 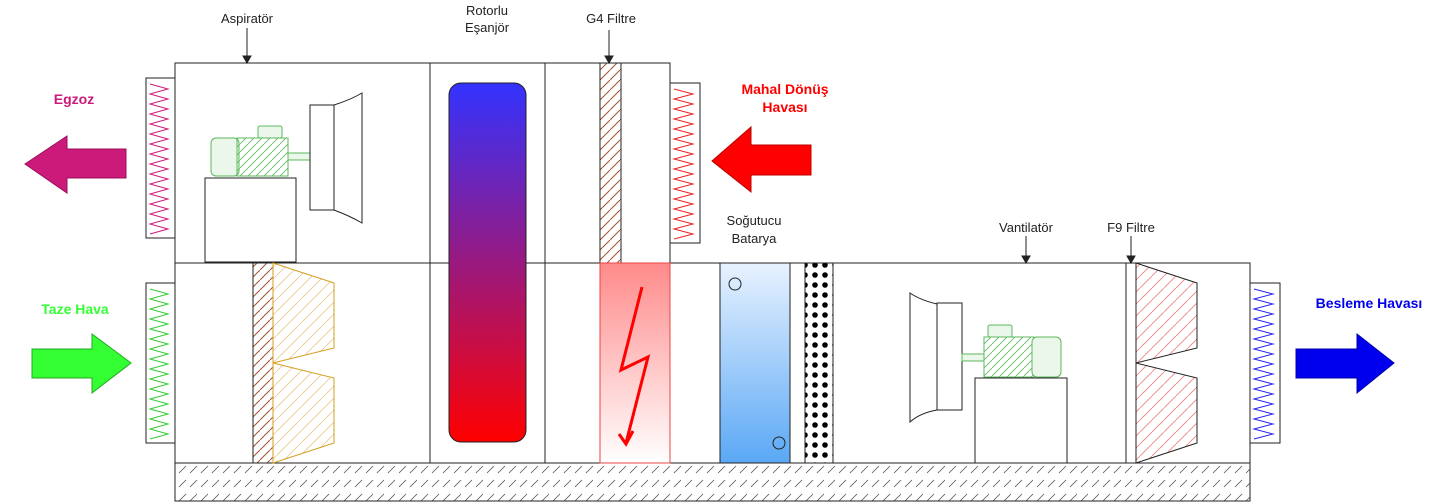 I want to click on label-fresh: Taze Hava, so click(x=75, y=309).